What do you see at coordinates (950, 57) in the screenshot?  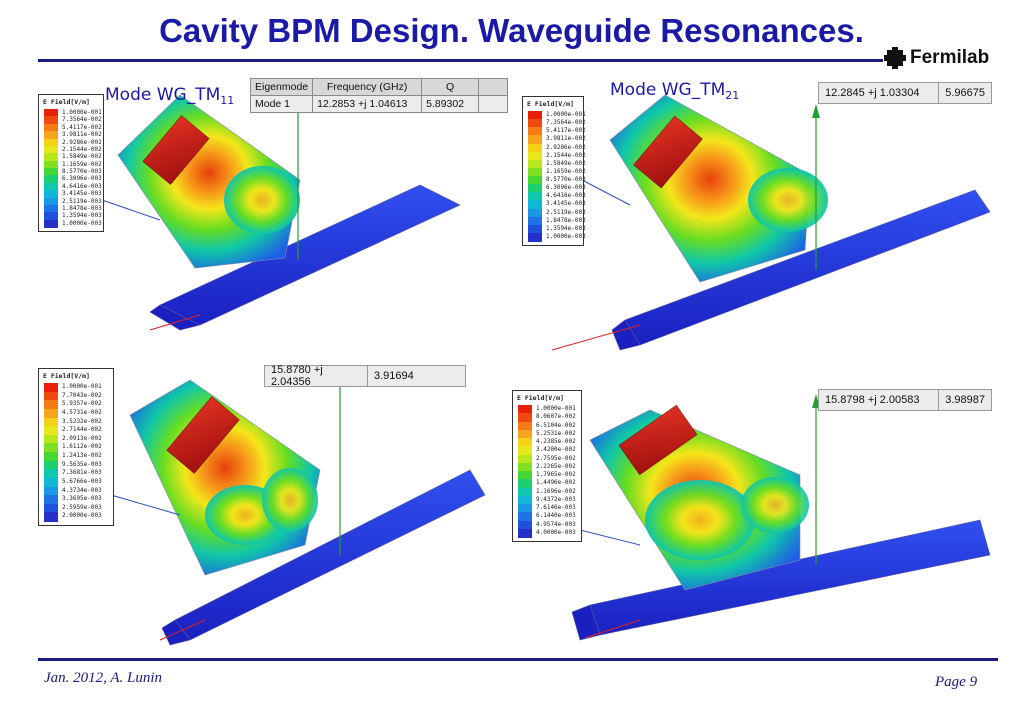 I see `logo-text: Fermilab` at bounding box center [950, 57].